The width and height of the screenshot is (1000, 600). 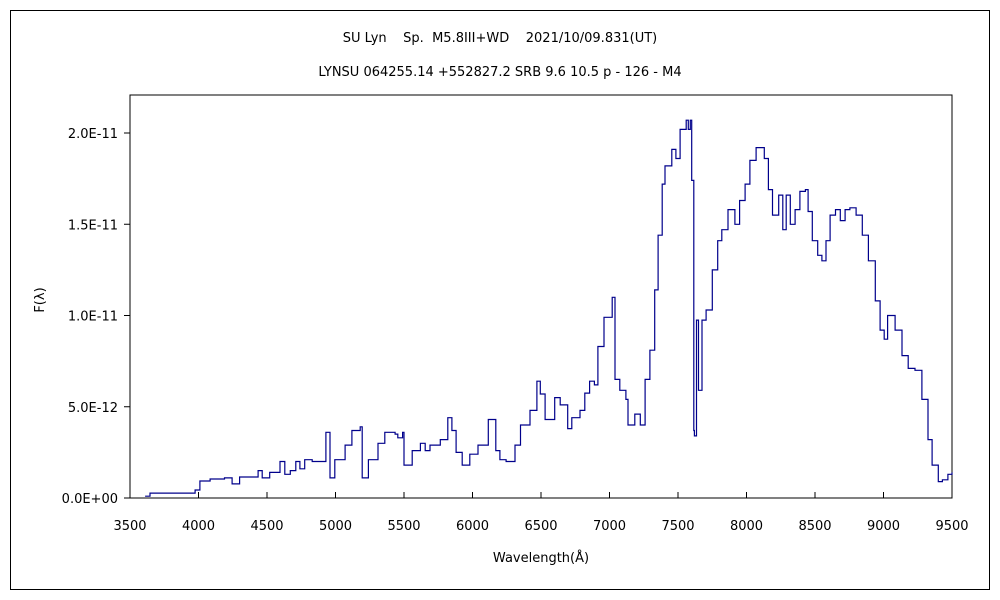 What do you see at coordinates (541, 558) in the screenshot?
I see `x-axis-label: Wavelength(Å)` at bounding box center [541, 558].